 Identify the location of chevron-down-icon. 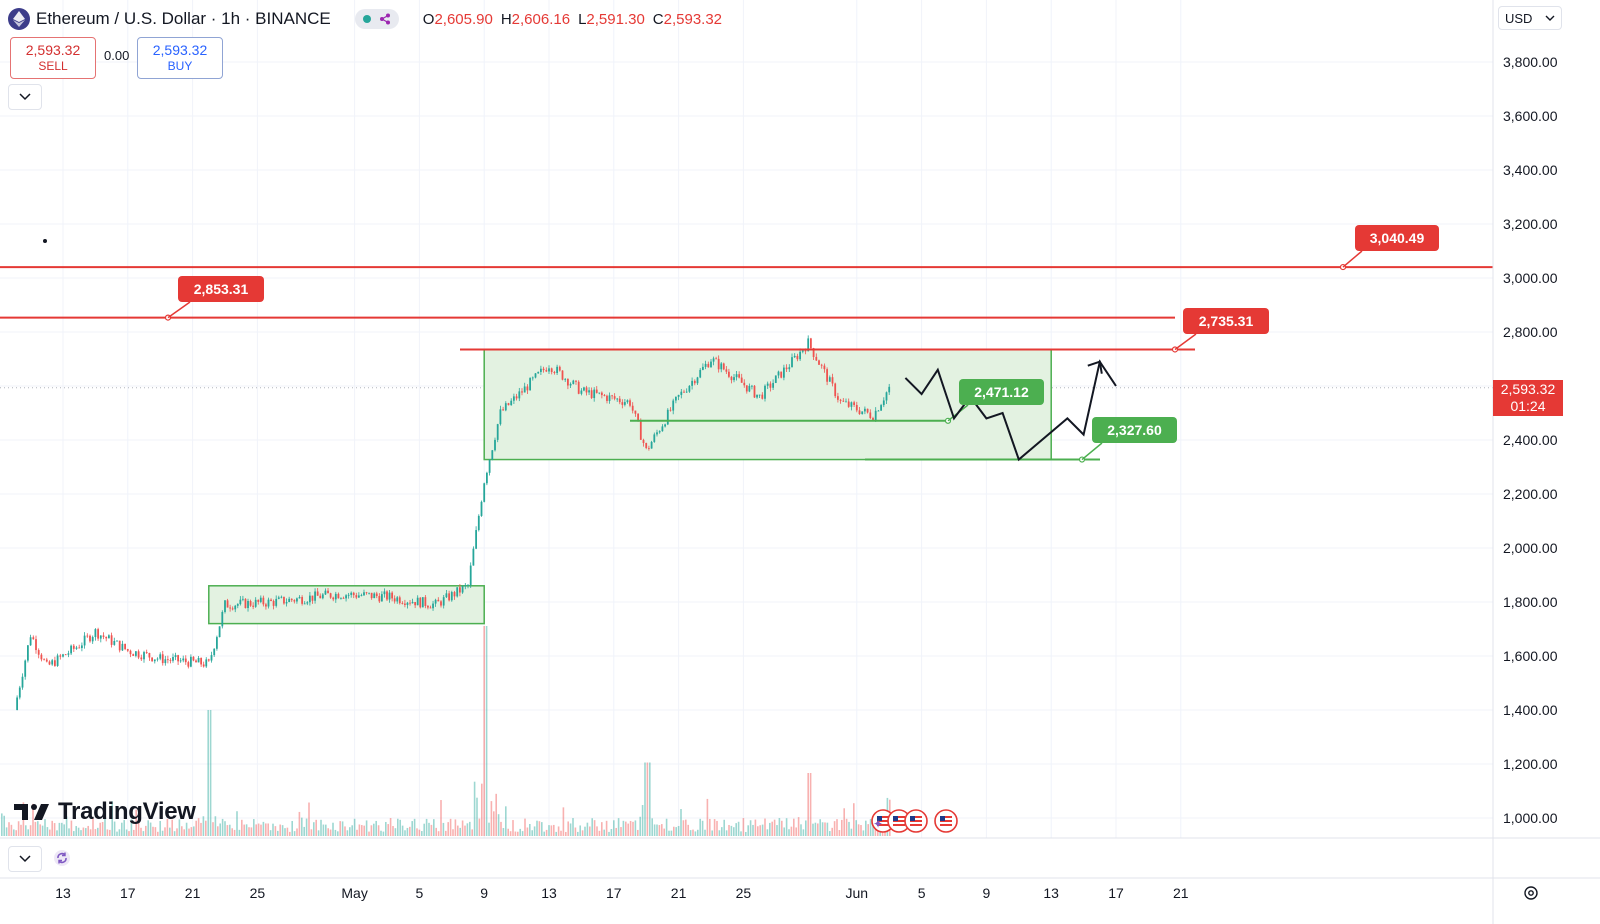
(25, 859).